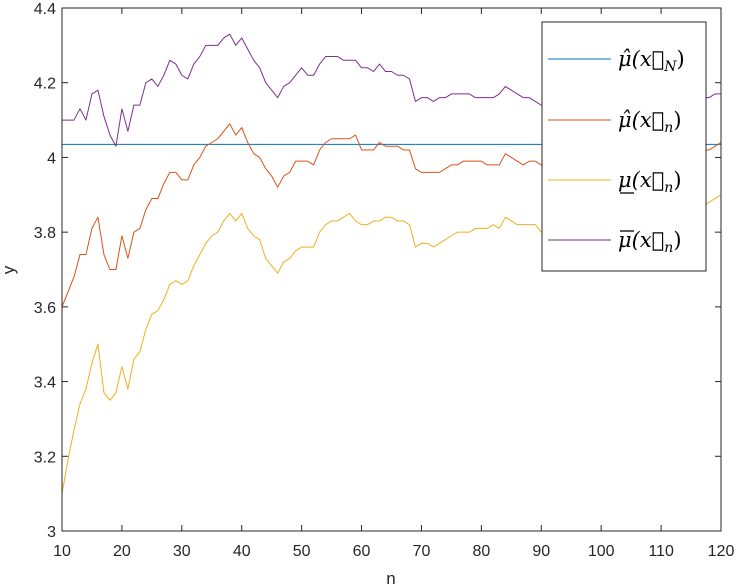 The height and width of the screenshot is (587, 740). I want to click on y-tick-label: 4, so click(51, 158).